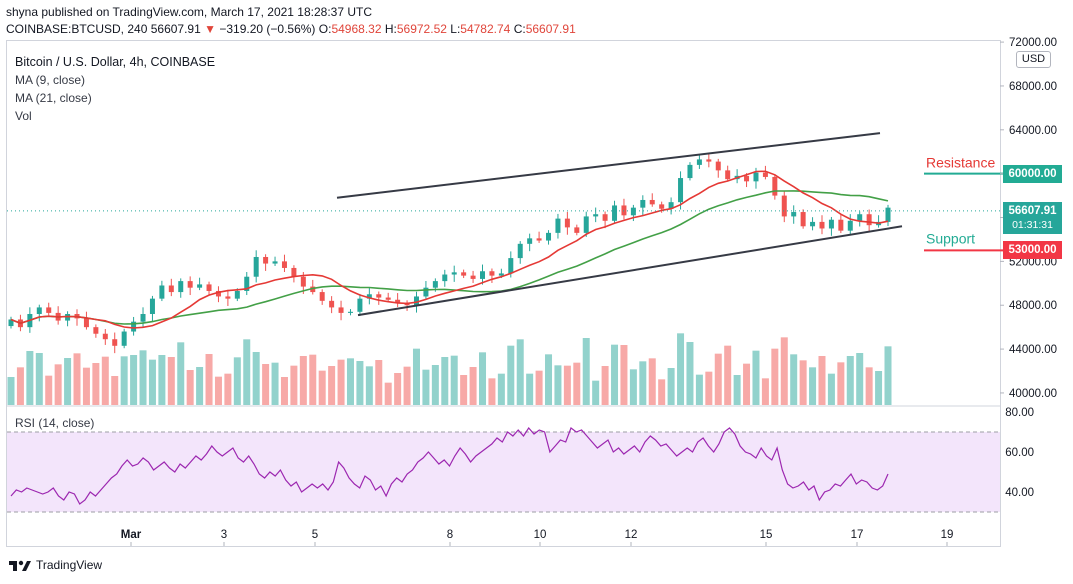 Image resolution: width=1073 pixels, height=584 pixels. I want to click on high-value: 56972.52, so click(421, 29).